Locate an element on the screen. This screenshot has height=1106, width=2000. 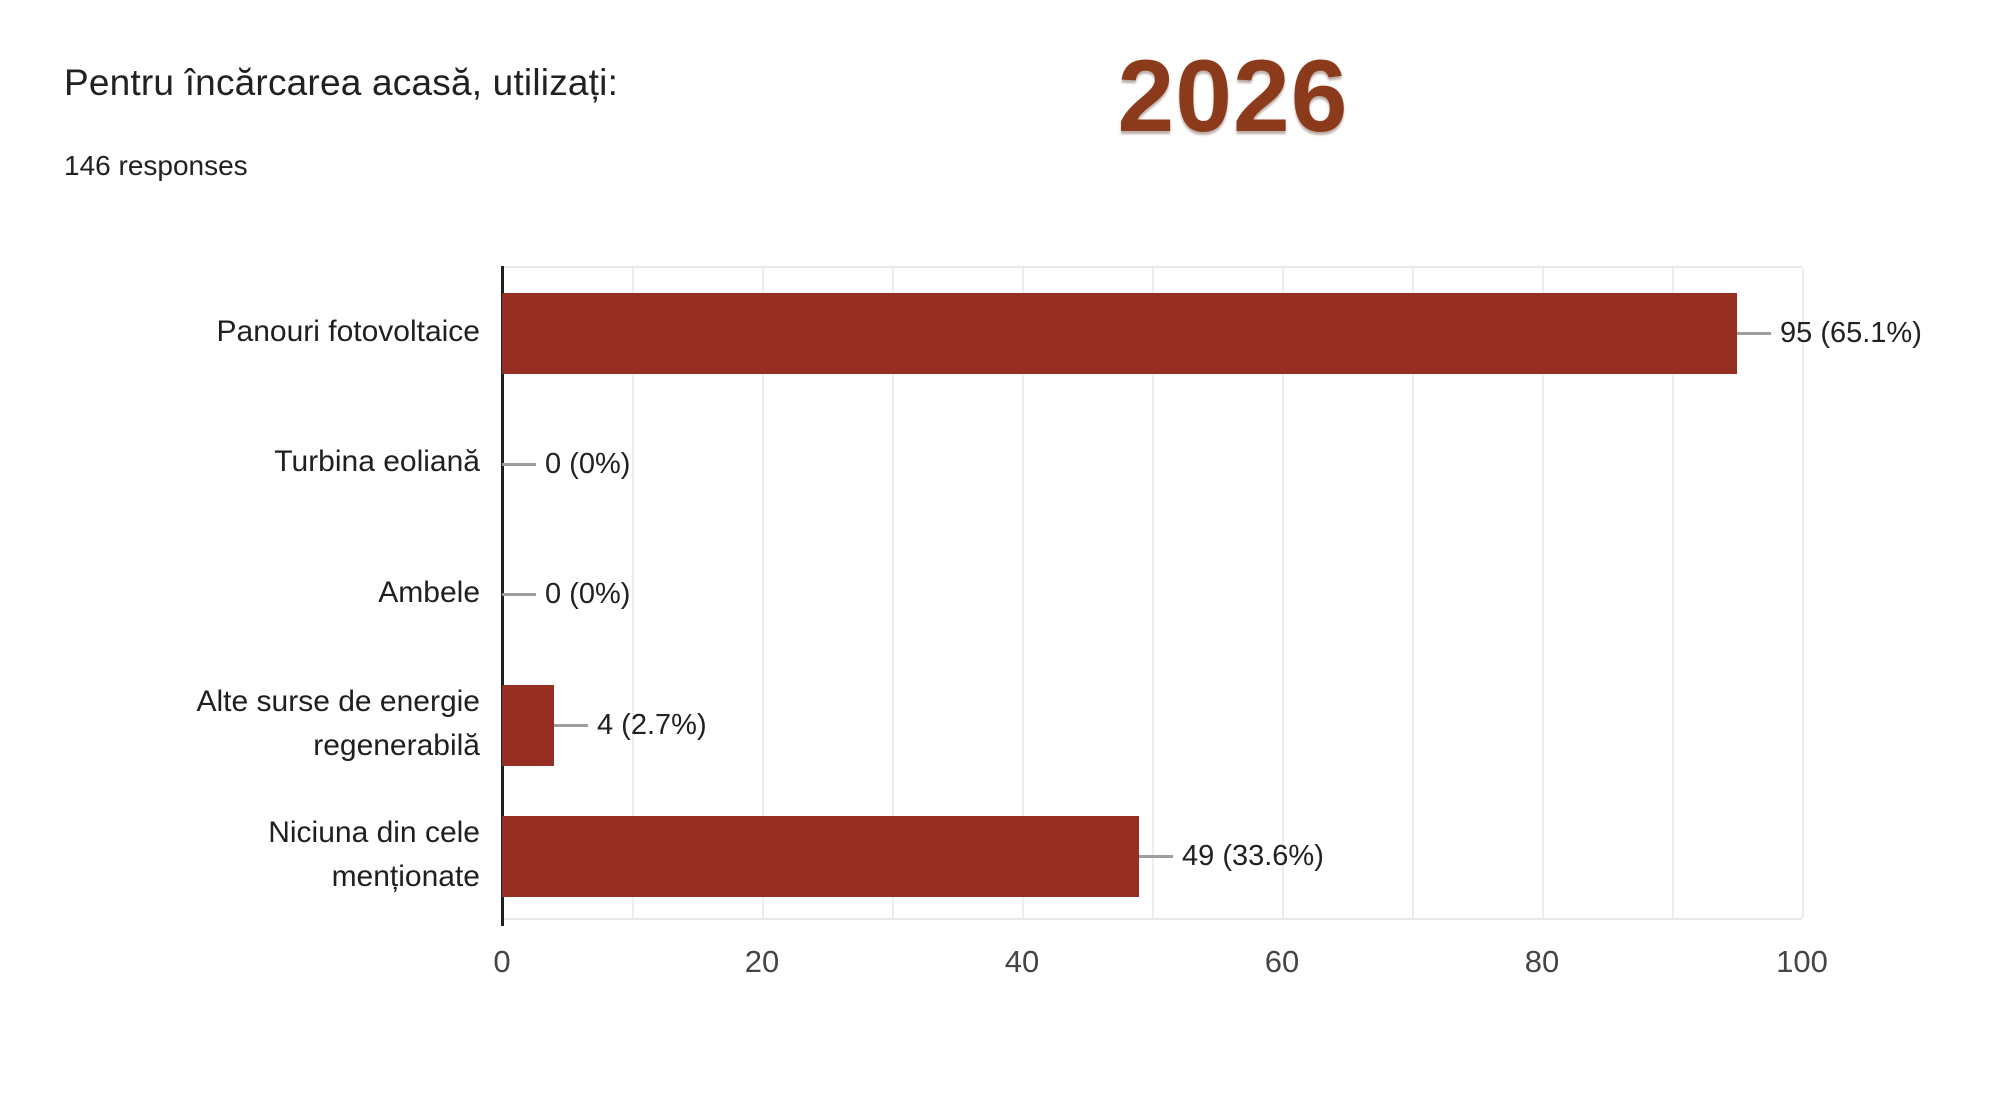
value-callout: 49 (33.6%) is located at coordinates (1231, 857).